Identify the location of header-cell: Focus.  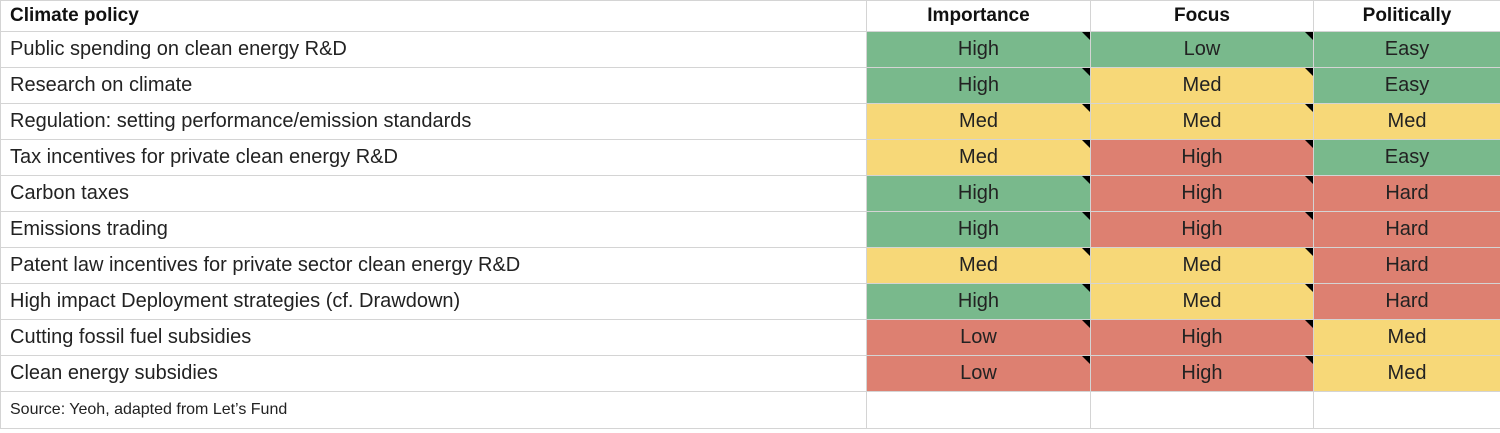
(1202, 16).